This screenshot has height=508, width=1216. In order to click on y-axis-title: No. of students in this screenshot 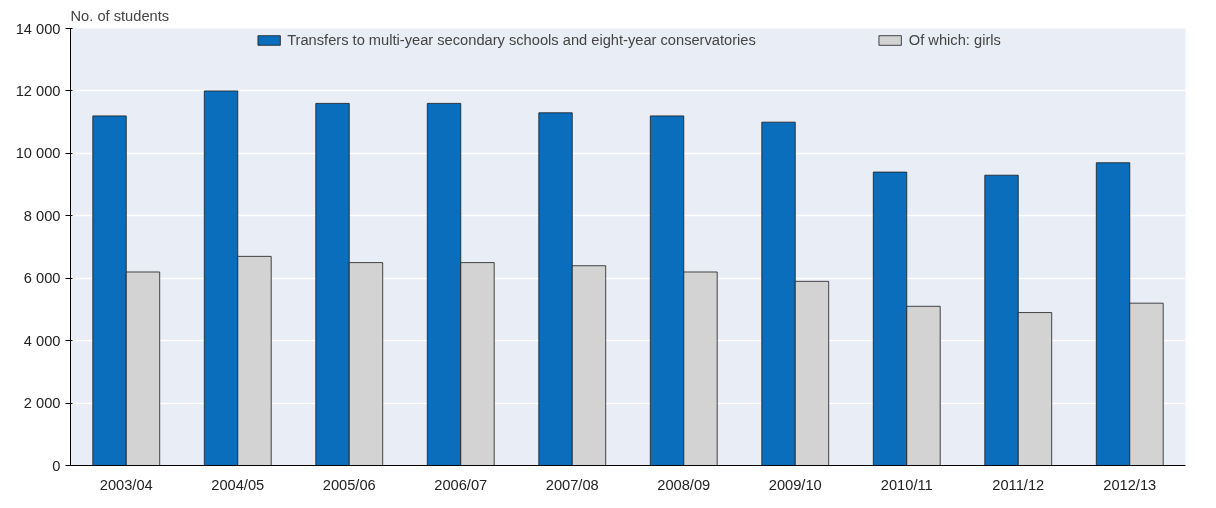, I will do `click(120, 15)`.